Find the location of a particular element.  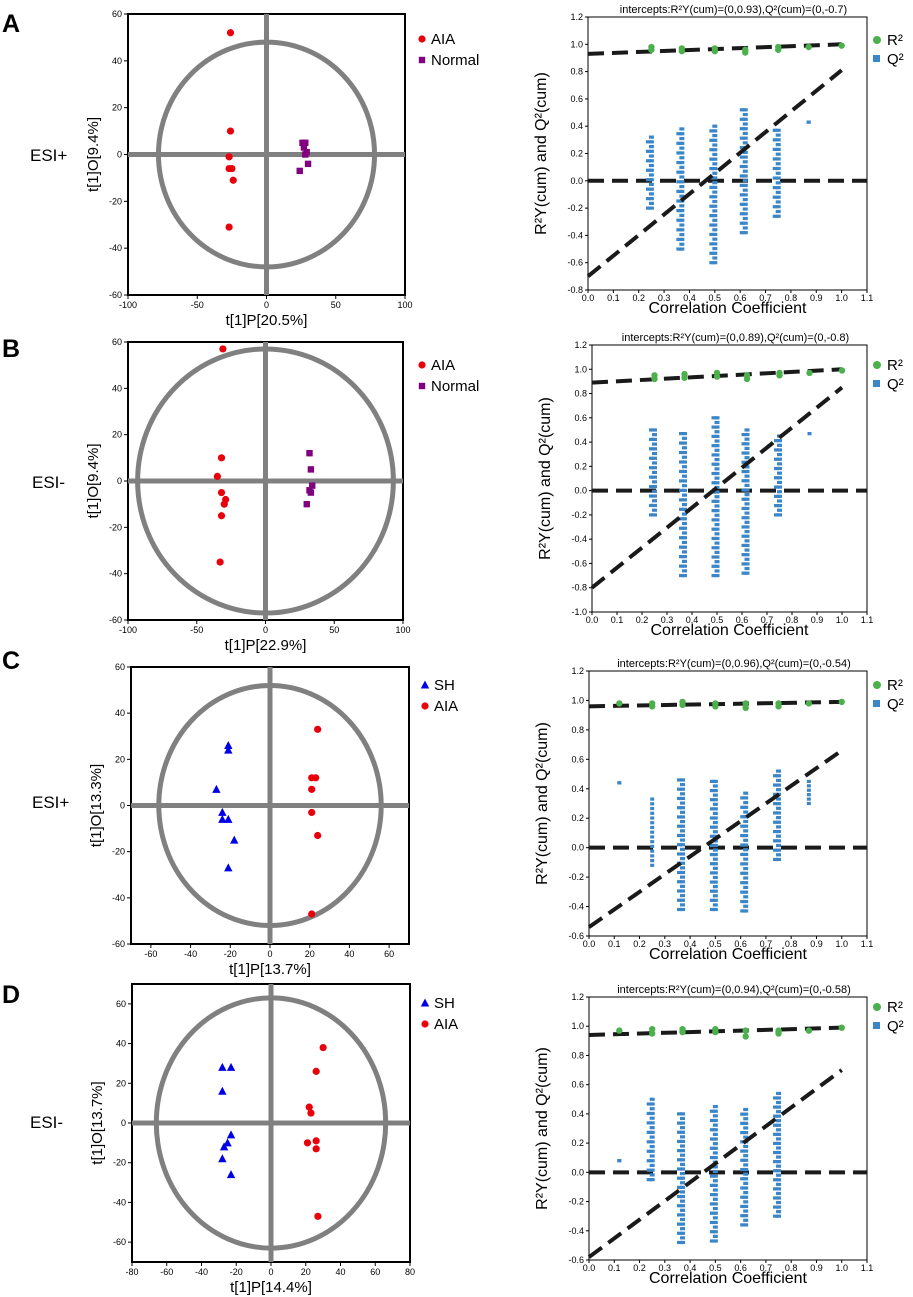

legend-marker-q2 is located at coordinates (876, 383).